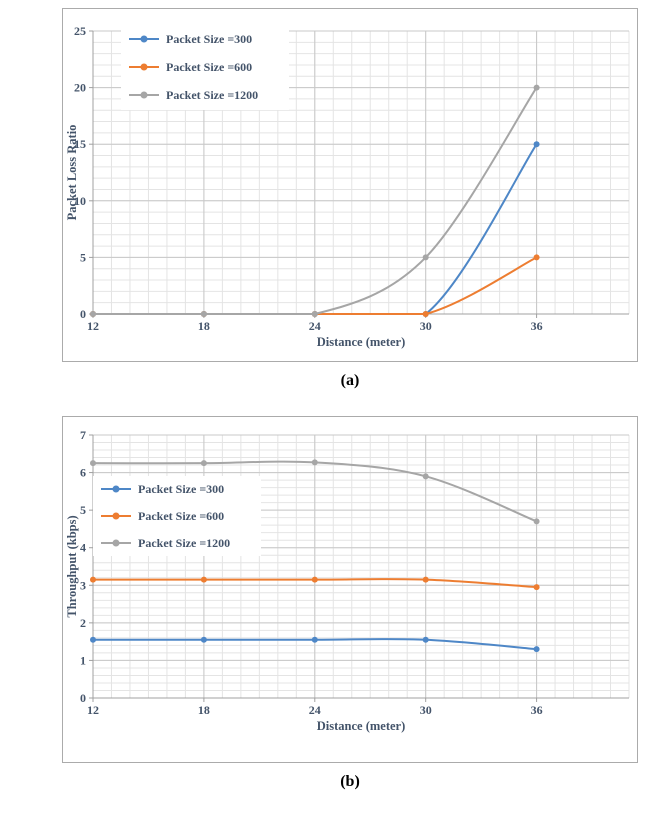 The height and width of the screenshot is (817, 648). I want to click on y-tick-label: 15, so click(80, 144).